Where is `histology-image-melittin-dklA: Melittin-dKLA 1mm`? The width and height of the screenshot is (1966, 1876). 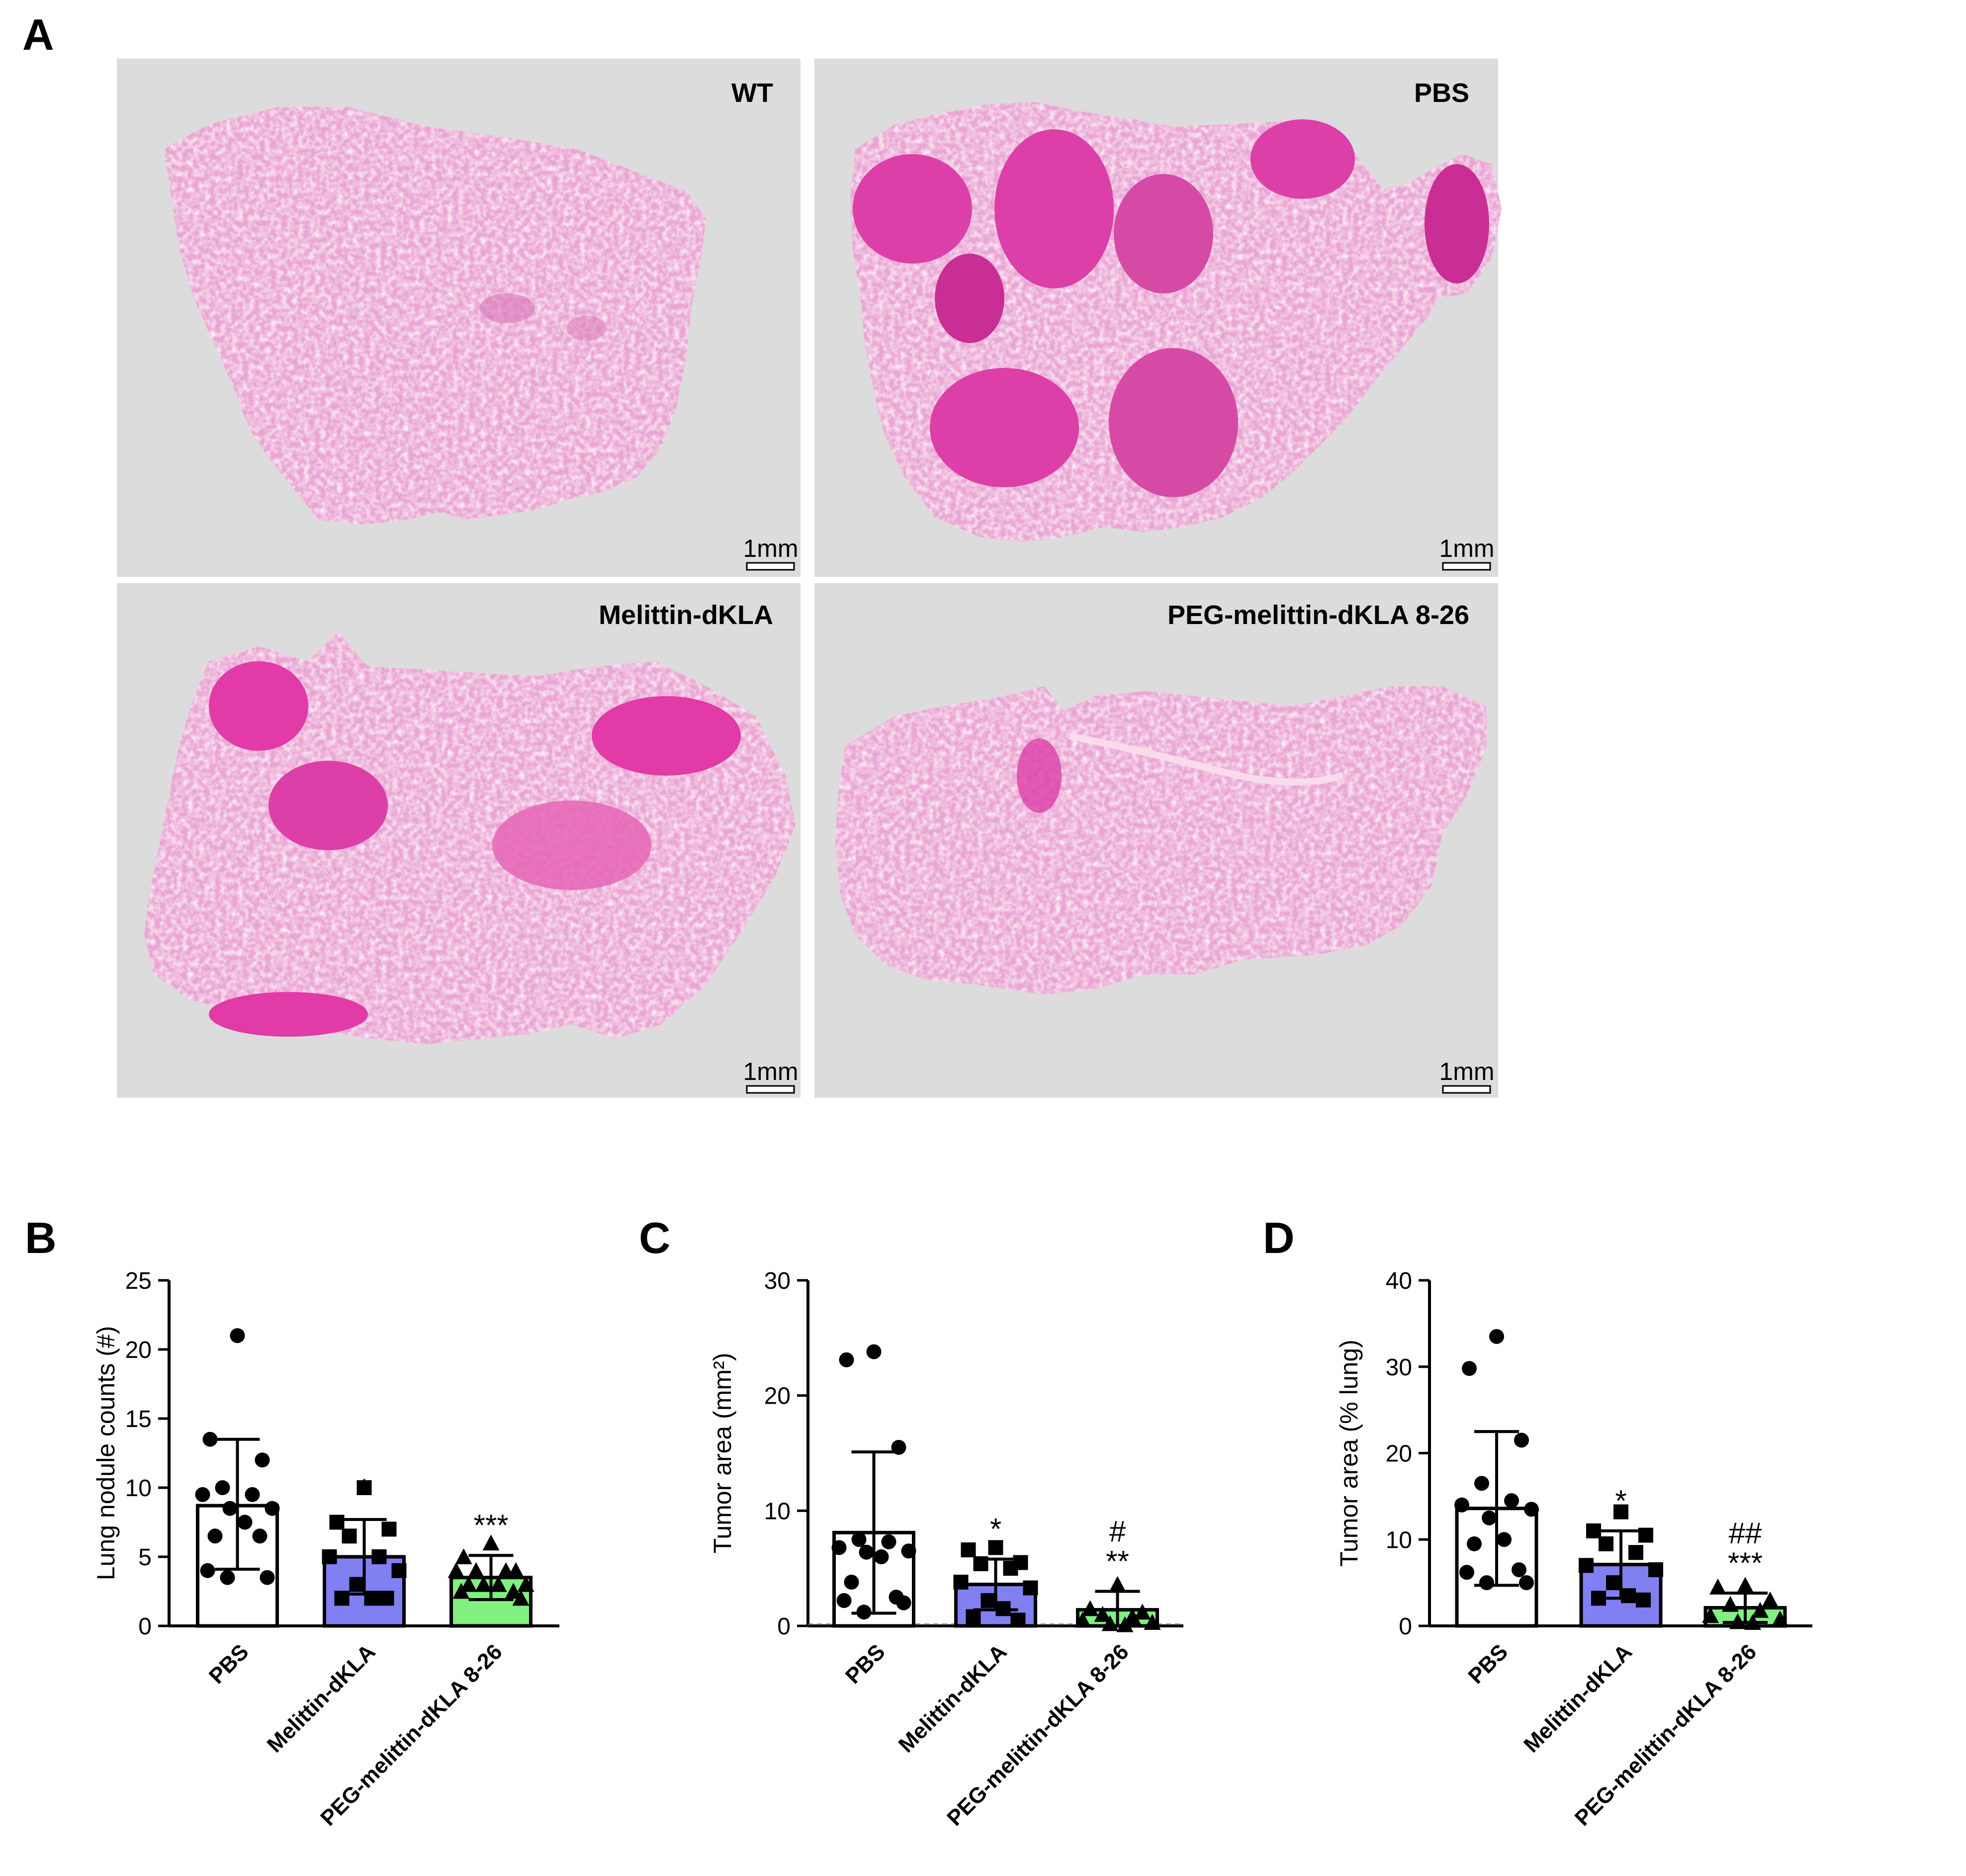 histology-image-melittin-dklA: Melittin-dKLA 1mm is located at coordinates (459, 841).